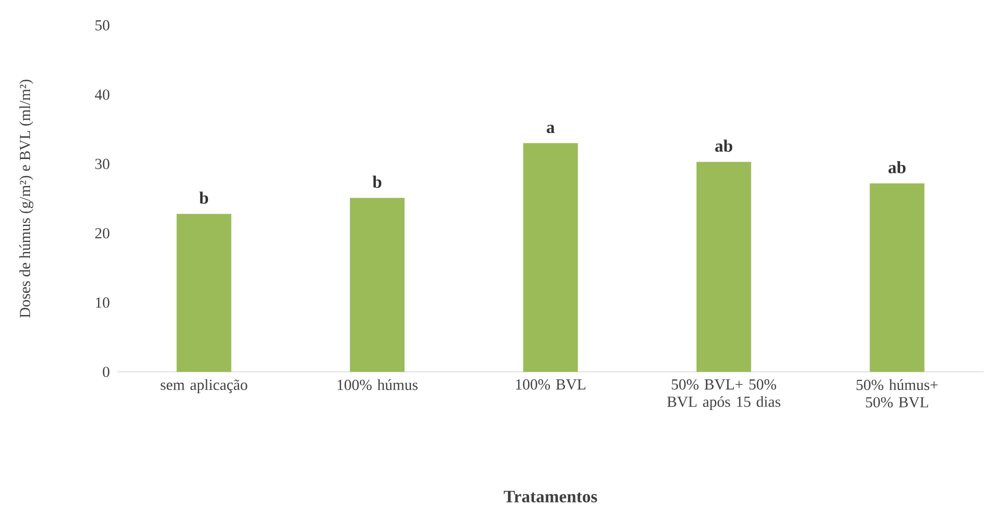  Describe the element at coordinates (550, 129) in the screenshot. I see `annotation: a` at that location.